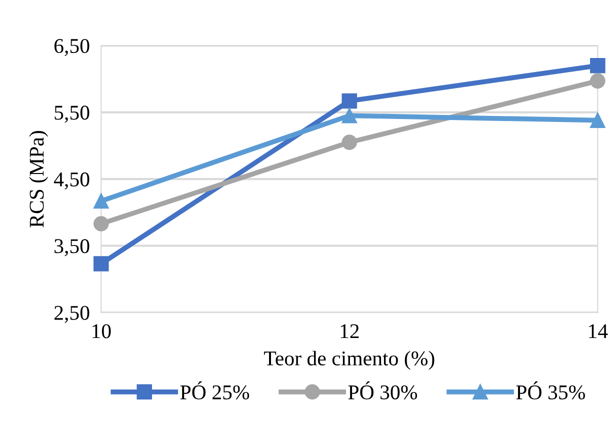  What do you see at coordinates (550, 390) in the screenshot?
I see `legend-label: PÓ 35%` at bounding box center [550, 390].